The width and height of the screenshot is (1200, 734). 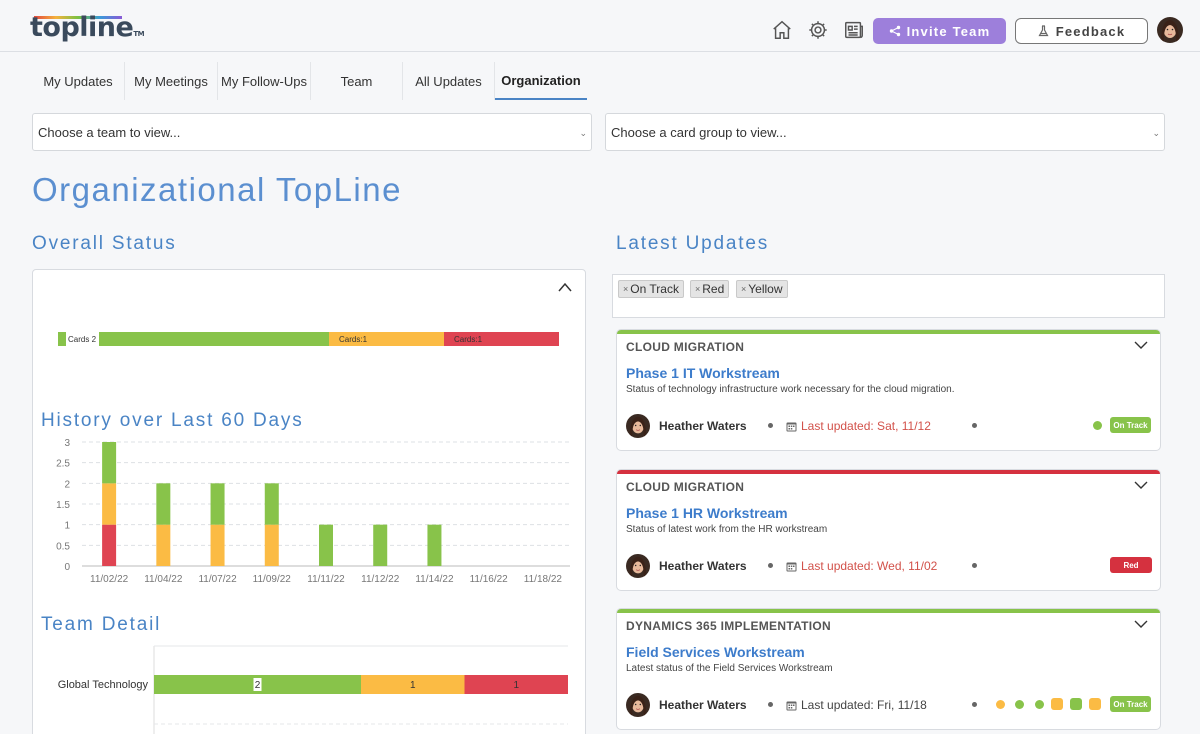 What do you see at coordinates (67, 567) in the screenshot?
I see `y-tick-label: 0` at bounding box center [67, 567].